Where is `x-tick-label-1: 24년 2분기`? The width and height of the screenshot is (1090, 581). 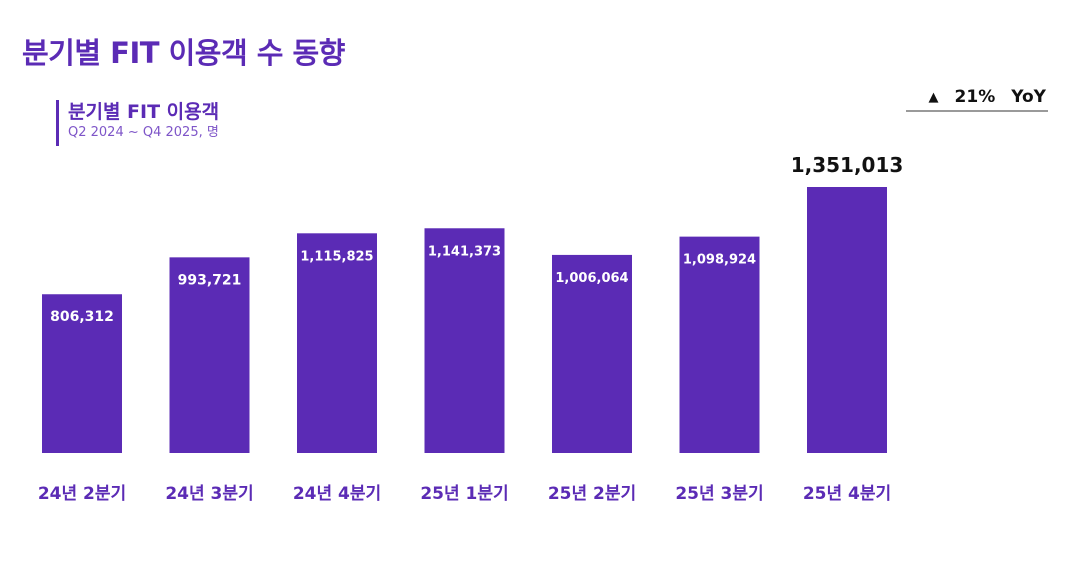
x-tick-label-1: 24년 2분기 is located at coordinates (82, 494).